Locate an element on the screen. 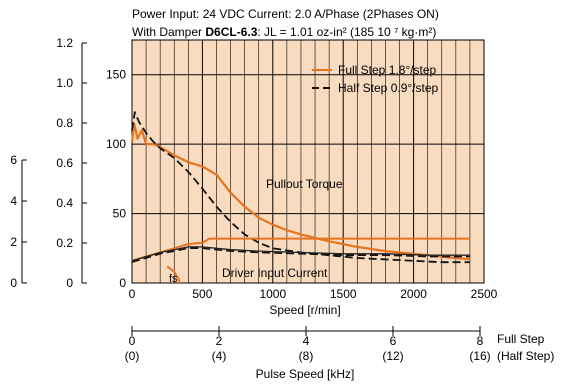  inner-y-axis: 0 50 100 150 is located at coordinates (116, 179).